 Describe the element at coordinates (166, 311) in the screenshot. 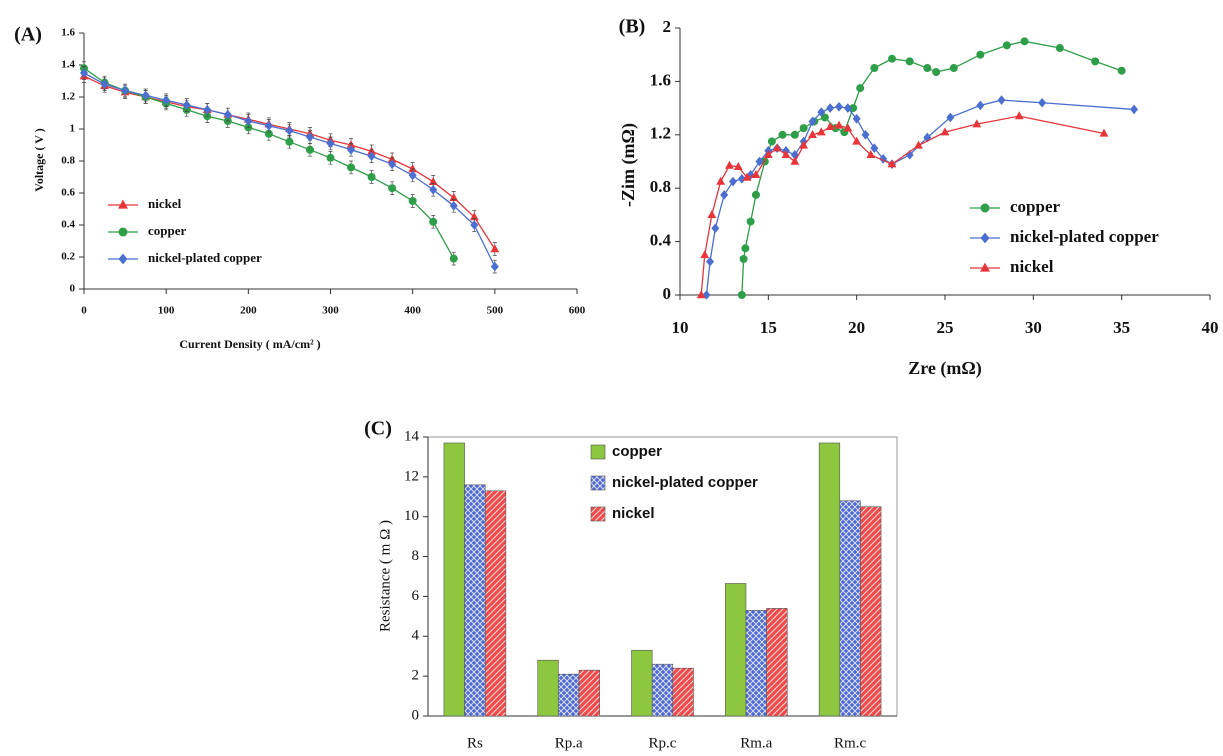

I see `x-tick-label: 100` at that location.